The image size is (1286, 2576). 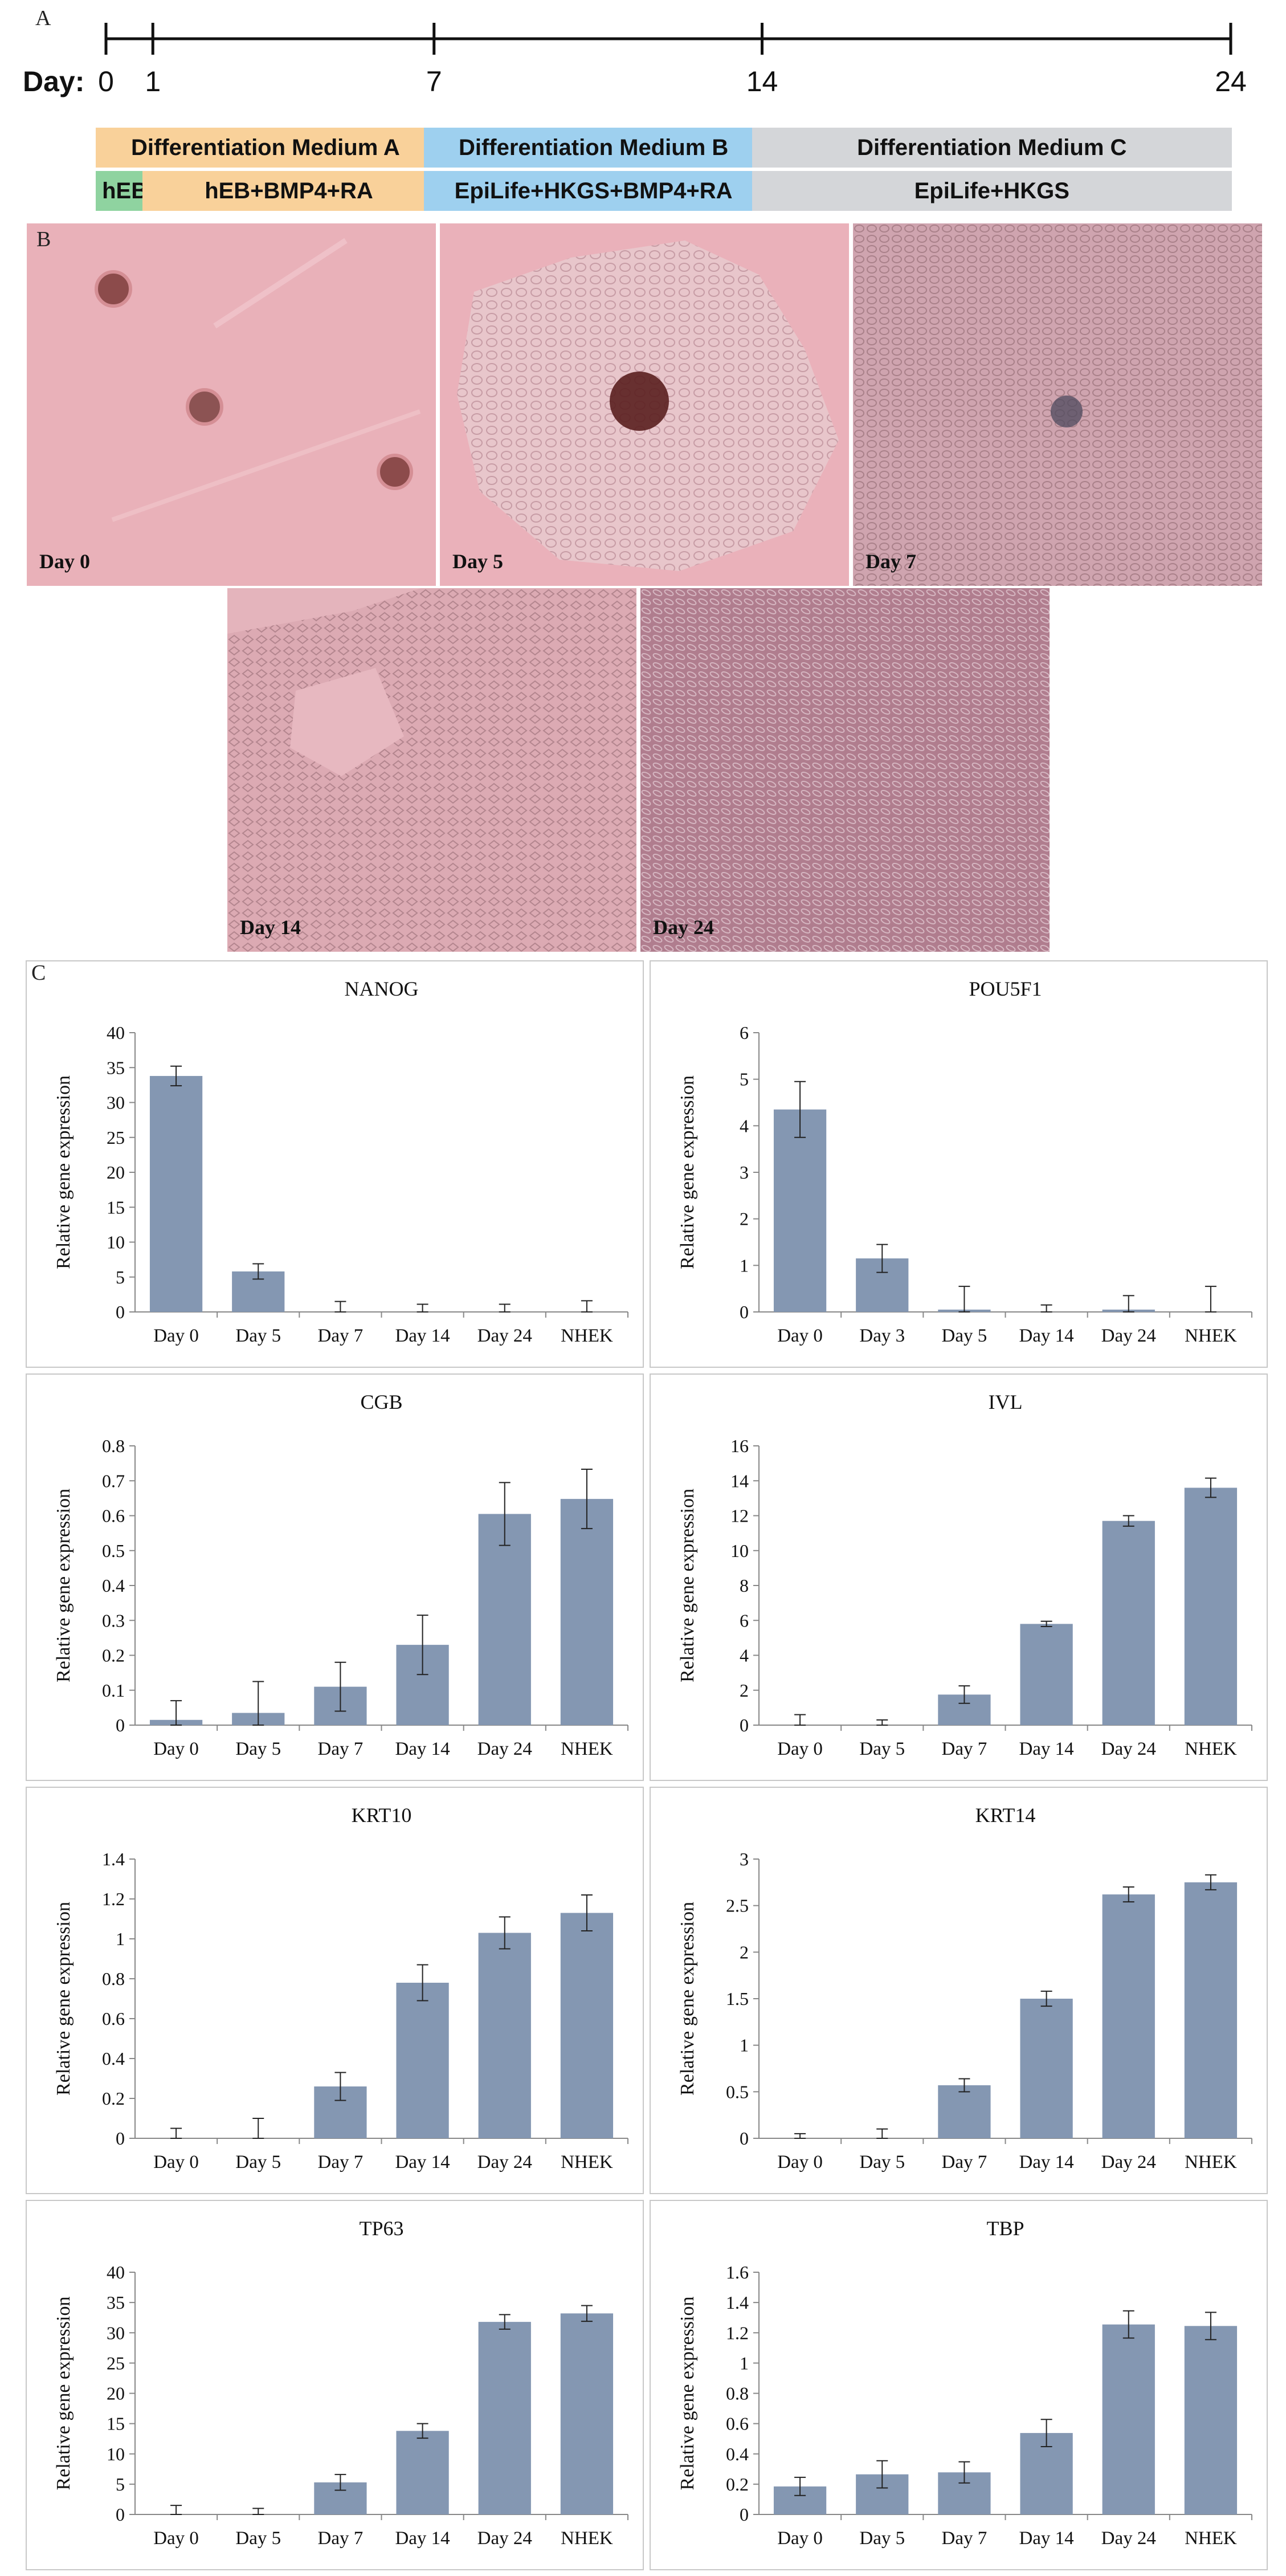 What do you see at coordinates (639, 401) in the screenshot?
I see `colony-center` at bounding box center [639, 401].